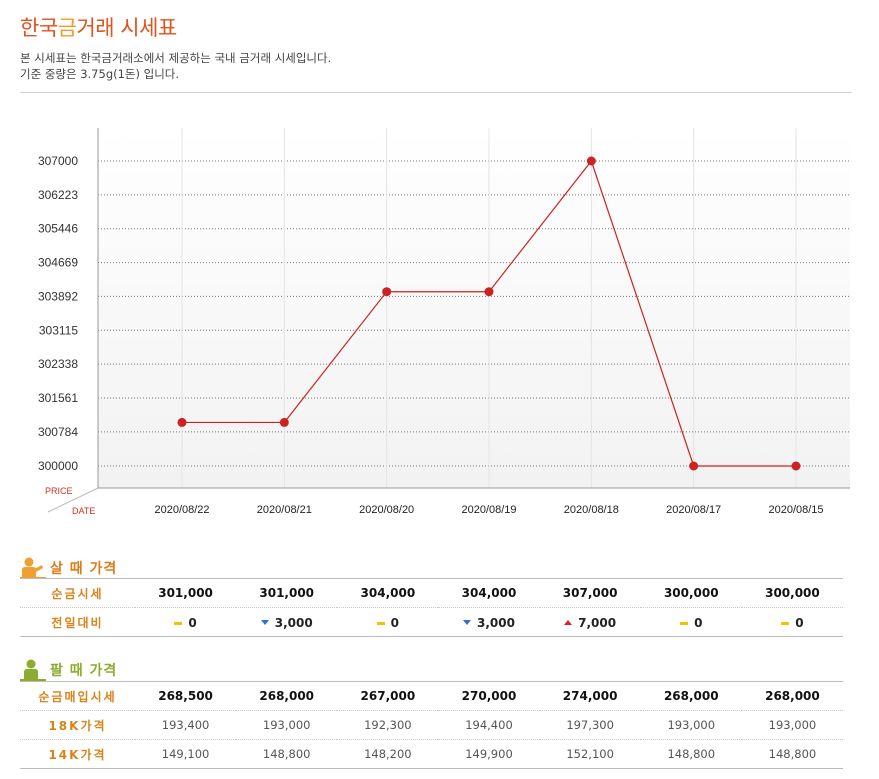  I want to click on x-tick-label: 2020/08/20, so click(386, 510).